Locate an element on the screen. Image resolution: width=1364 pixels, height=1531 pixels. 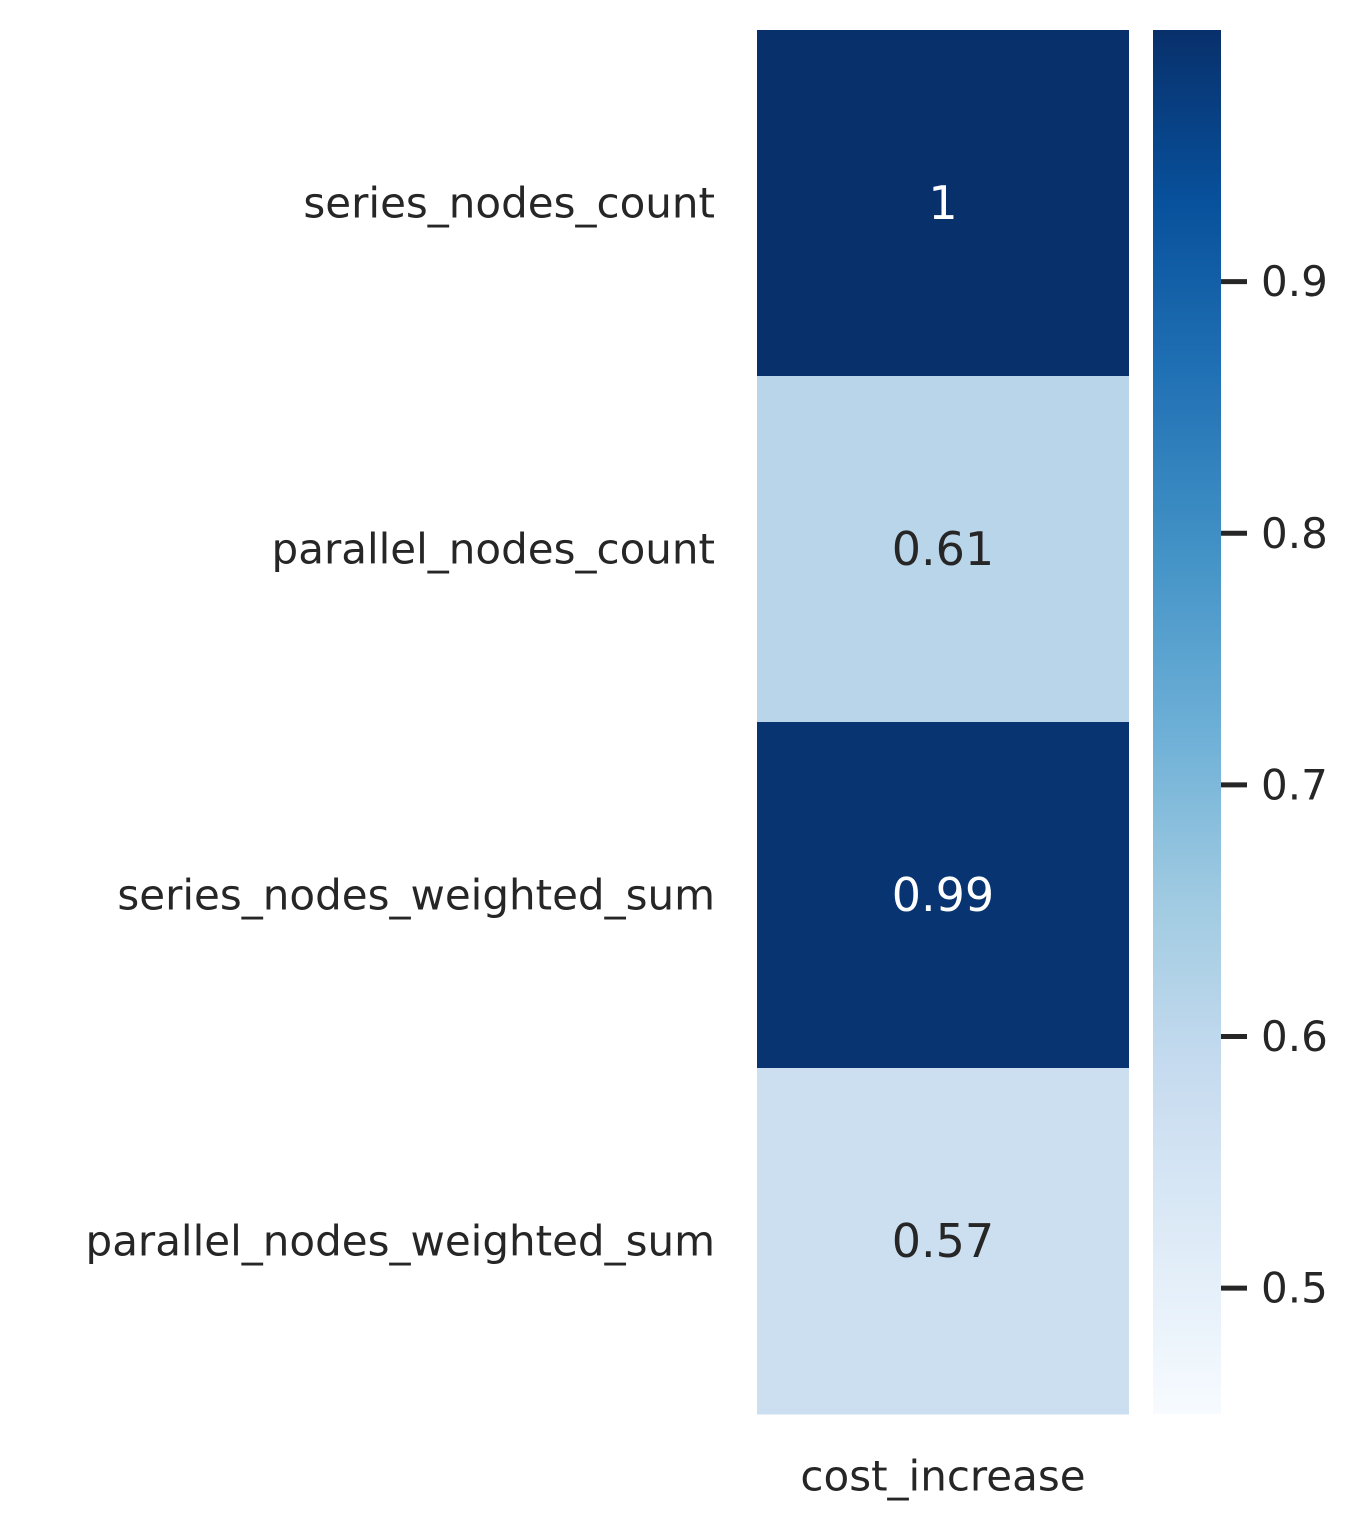
colorbar-tick-label: 0.8 is located at coordinates (1294, 533).